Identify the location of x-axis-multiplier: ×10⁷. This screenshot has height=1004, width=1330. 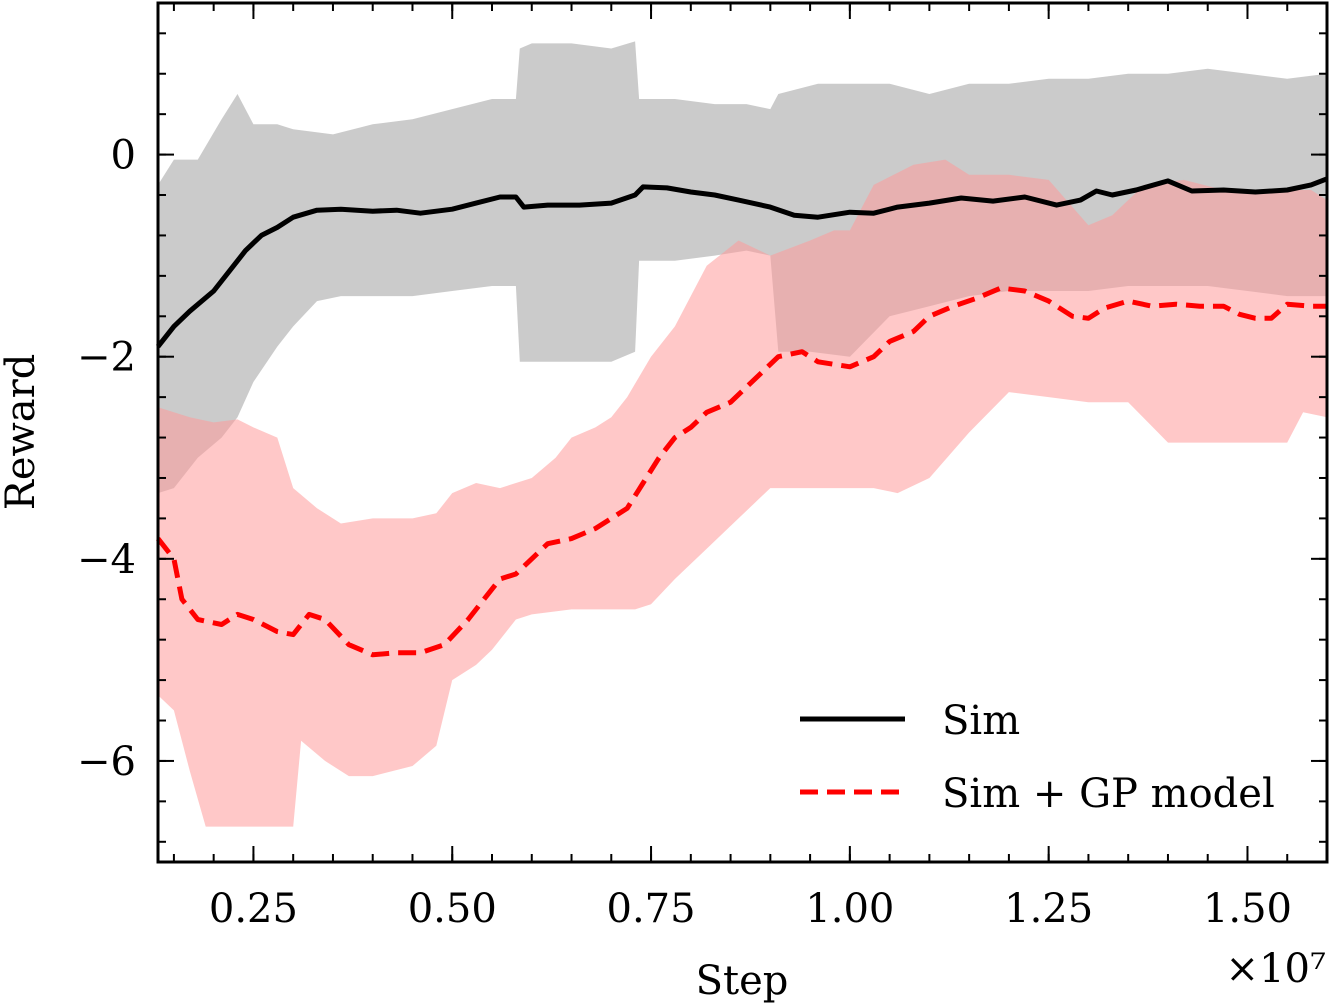
(1276, 969).